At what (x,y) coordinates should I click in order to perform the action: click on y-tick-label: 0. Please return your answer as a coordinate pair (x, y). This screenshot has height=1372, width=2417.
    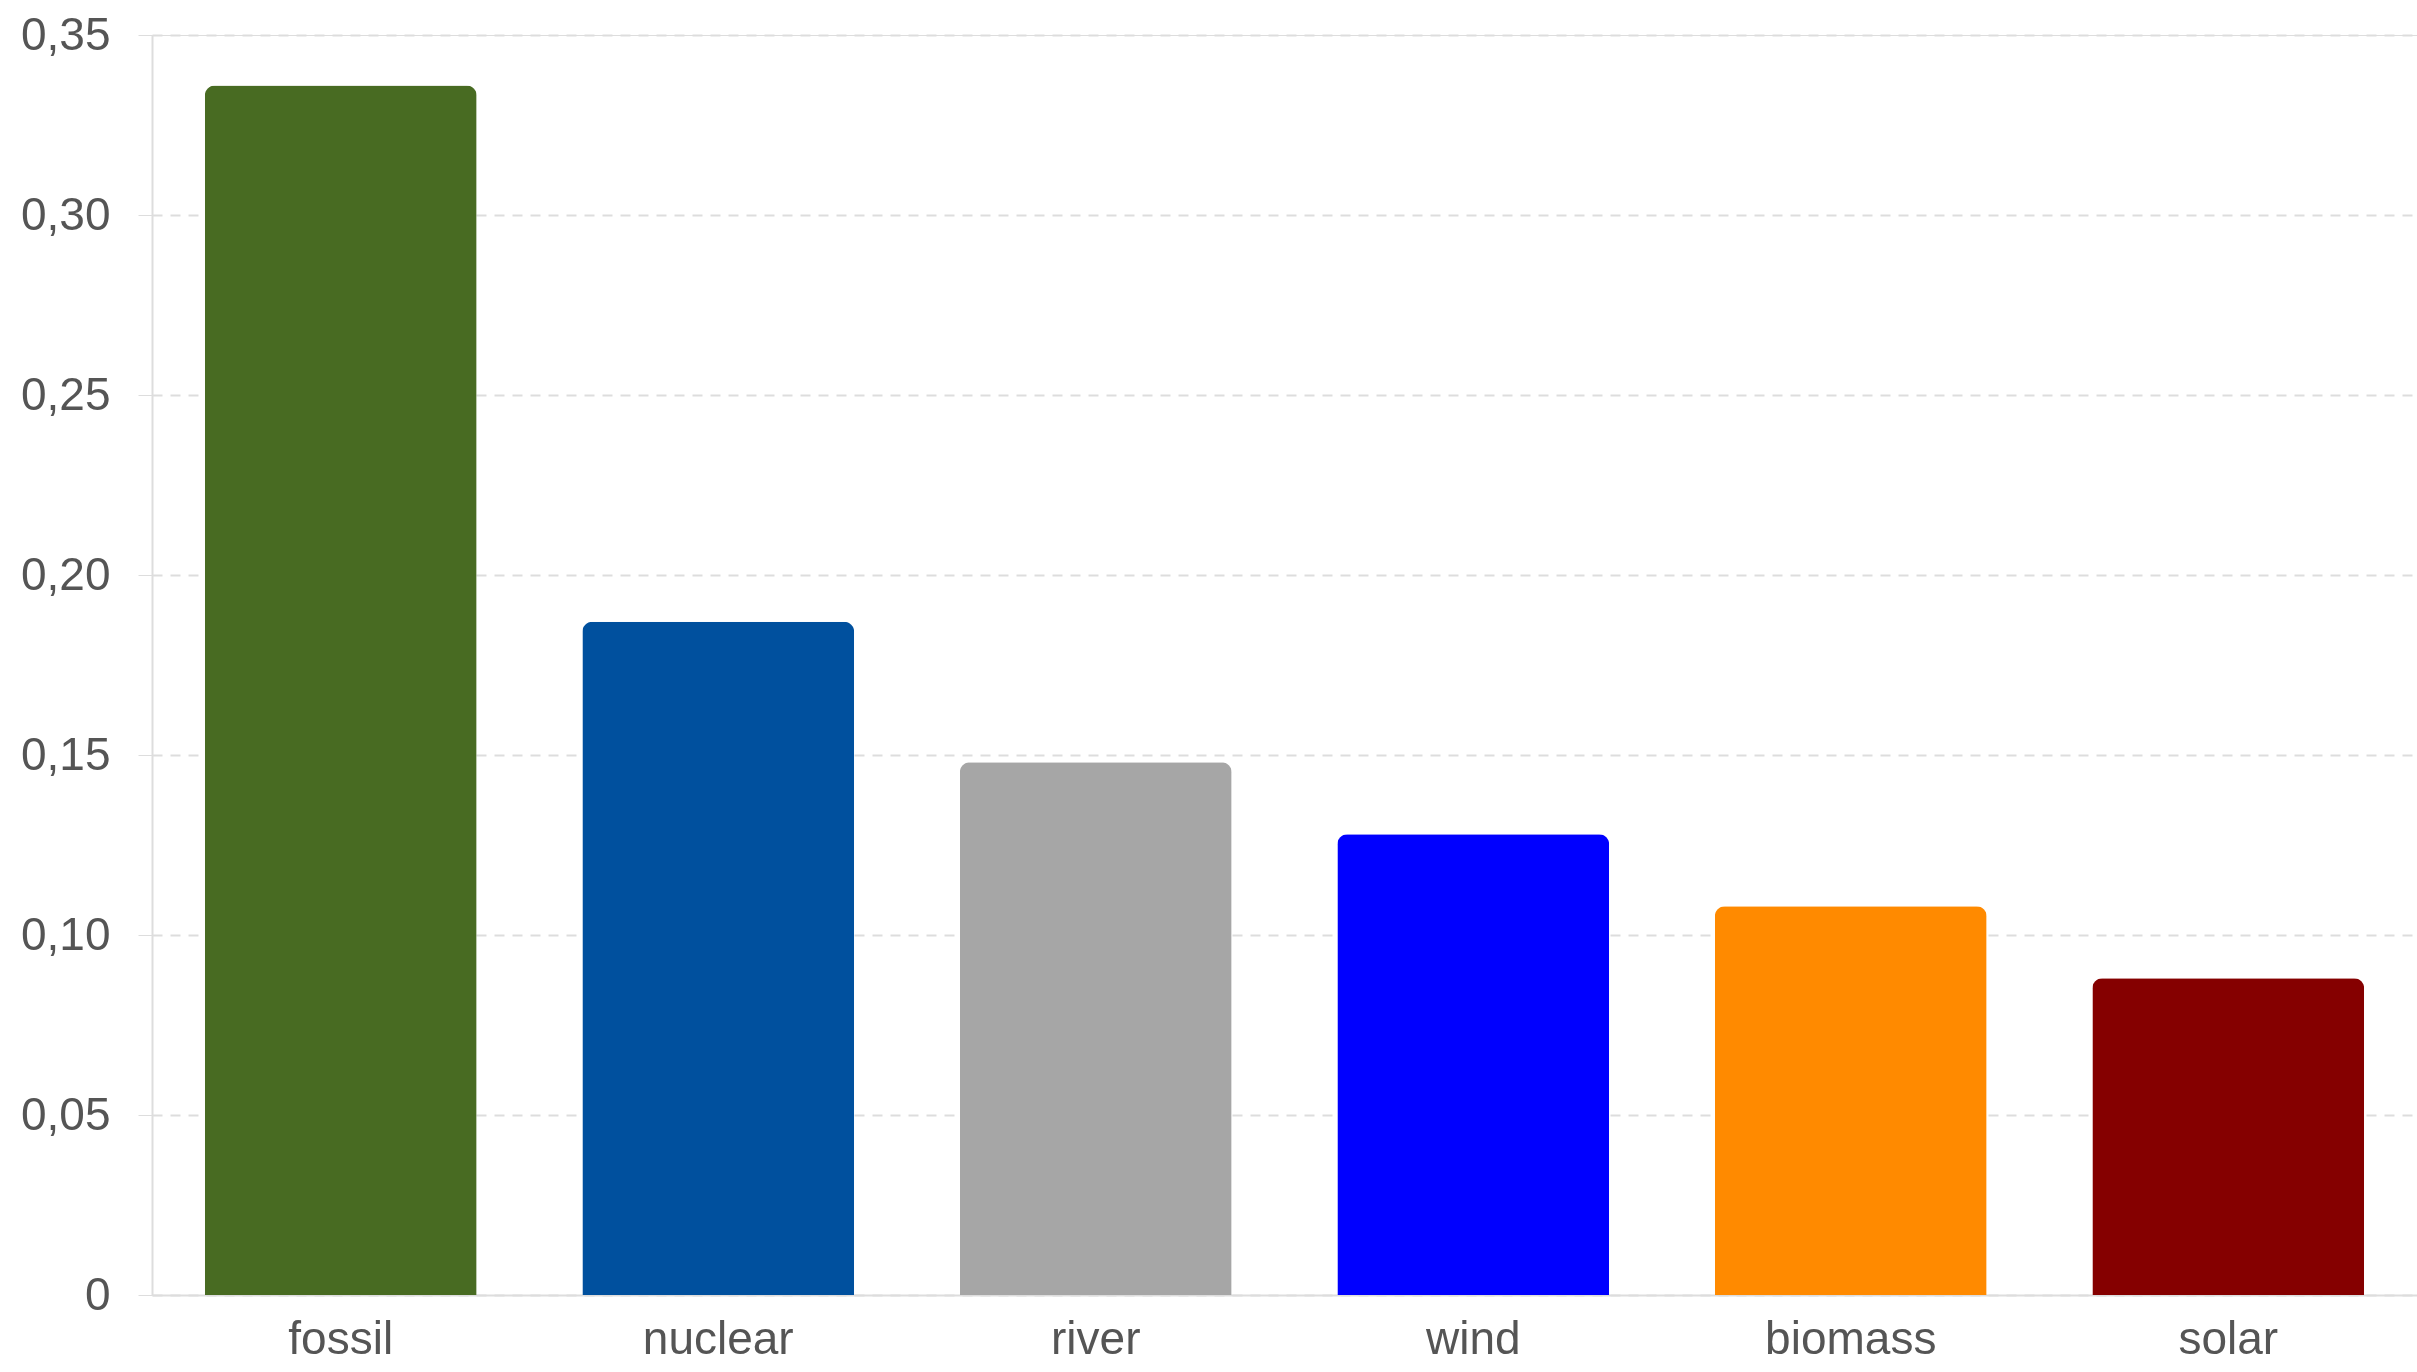
    Looking at the image, I should click on (97, 1293).